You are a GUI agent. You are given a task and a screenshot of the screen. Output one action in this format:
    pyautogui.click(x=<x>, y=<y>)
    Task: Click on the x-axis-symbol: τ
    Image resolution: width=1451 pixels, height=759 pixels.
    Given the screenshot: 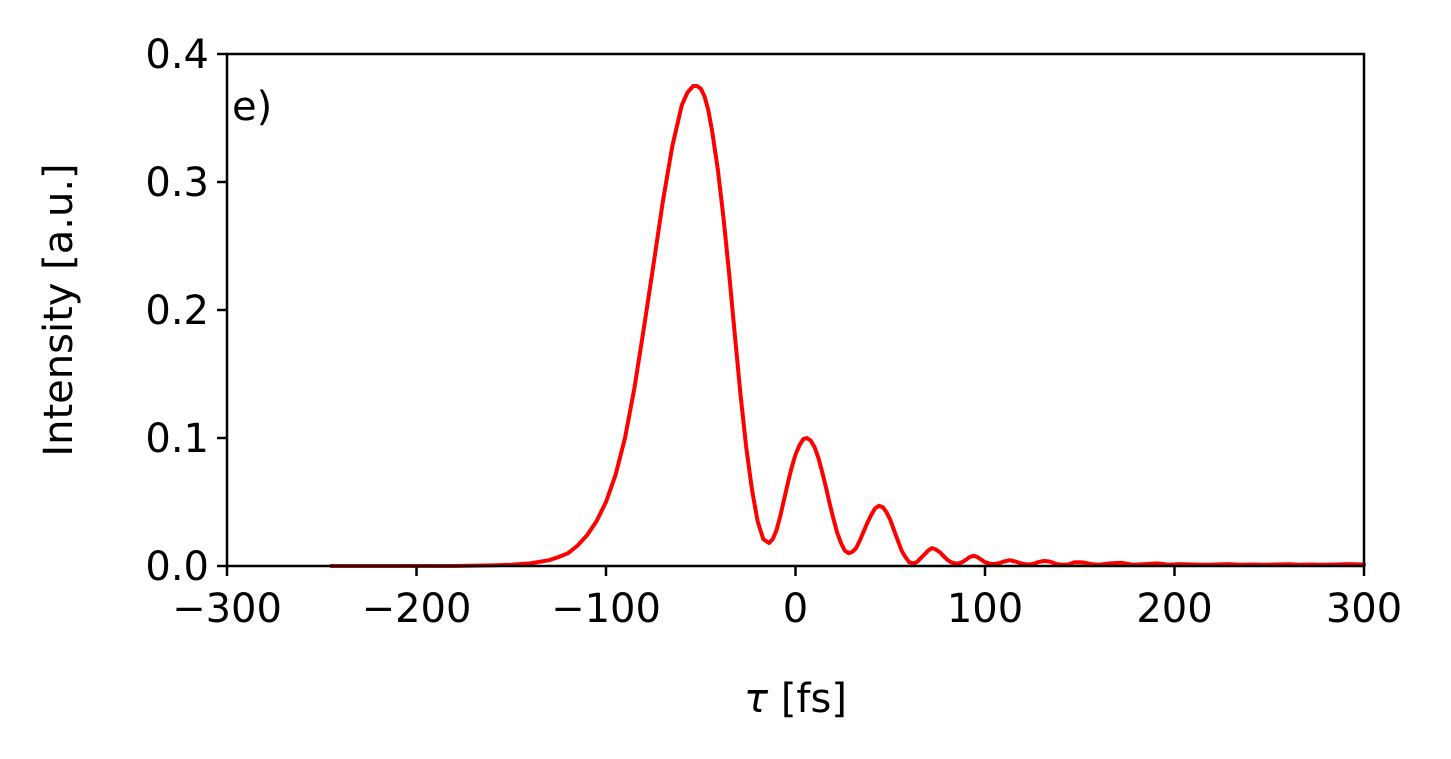 What is the action you would take?
    pyautogui.click(x=756, y=699)
    